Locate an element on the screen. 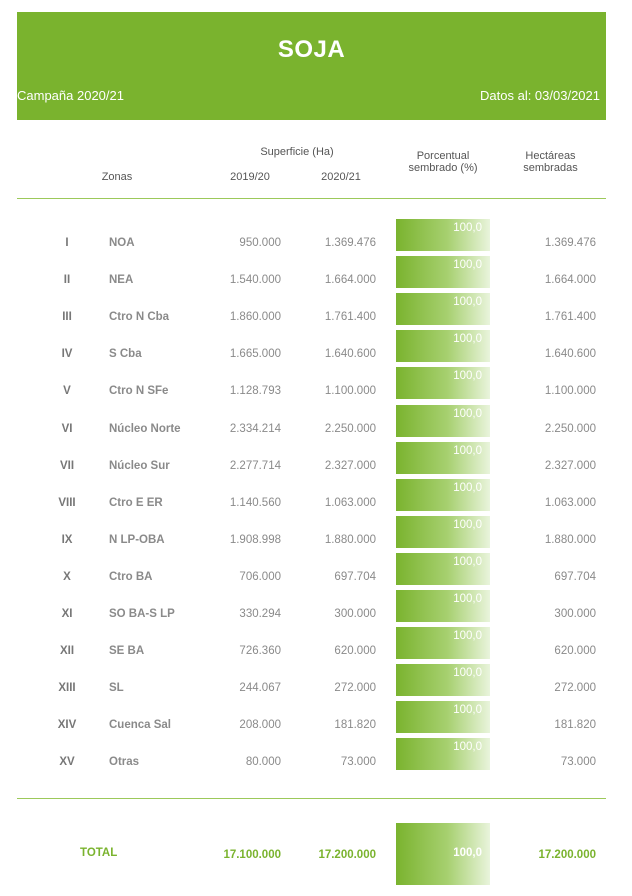 Image resolution: width=632 pixels, height=896 pixels. surface-2020: 300.000 is located at coordinates (355, 614).